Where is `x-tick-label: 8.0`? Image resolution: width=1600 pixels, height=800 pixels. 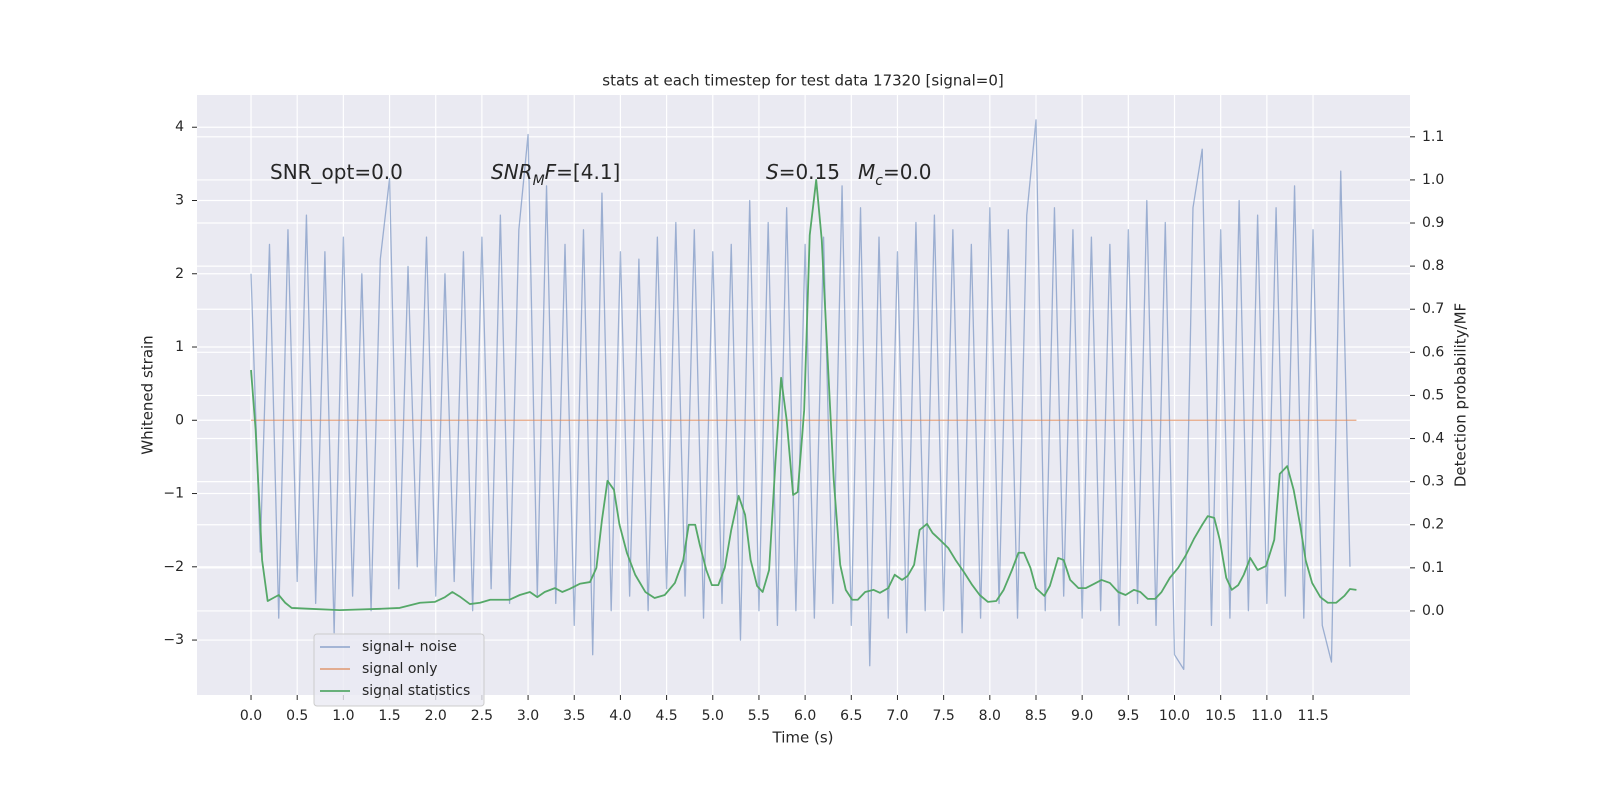 x-tick-label: 8.0 is located at coordinates (990, 716).